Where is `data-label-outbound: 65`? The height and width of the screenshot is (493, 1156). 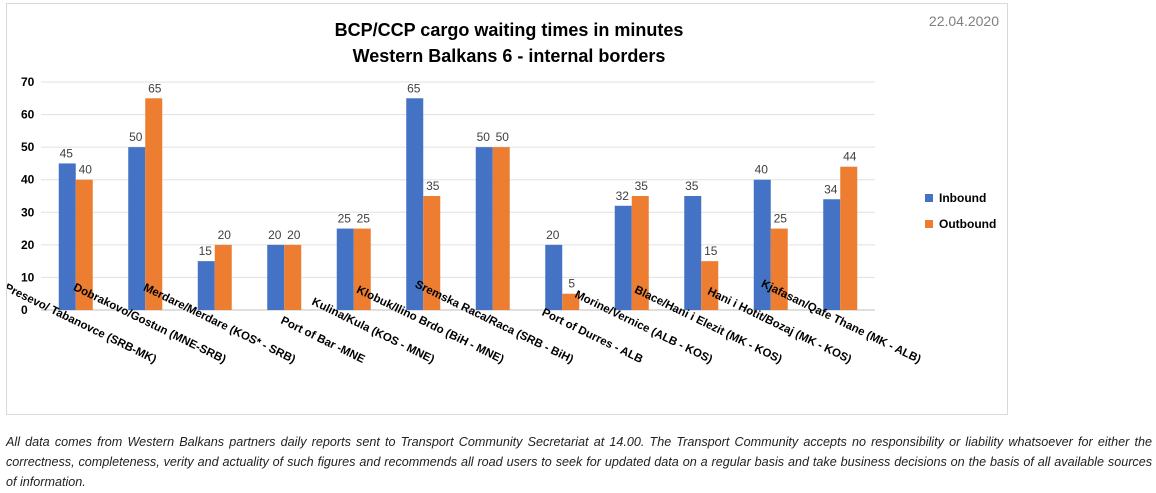
data-label-outbound: 65 is located at coordinates (155, 88).